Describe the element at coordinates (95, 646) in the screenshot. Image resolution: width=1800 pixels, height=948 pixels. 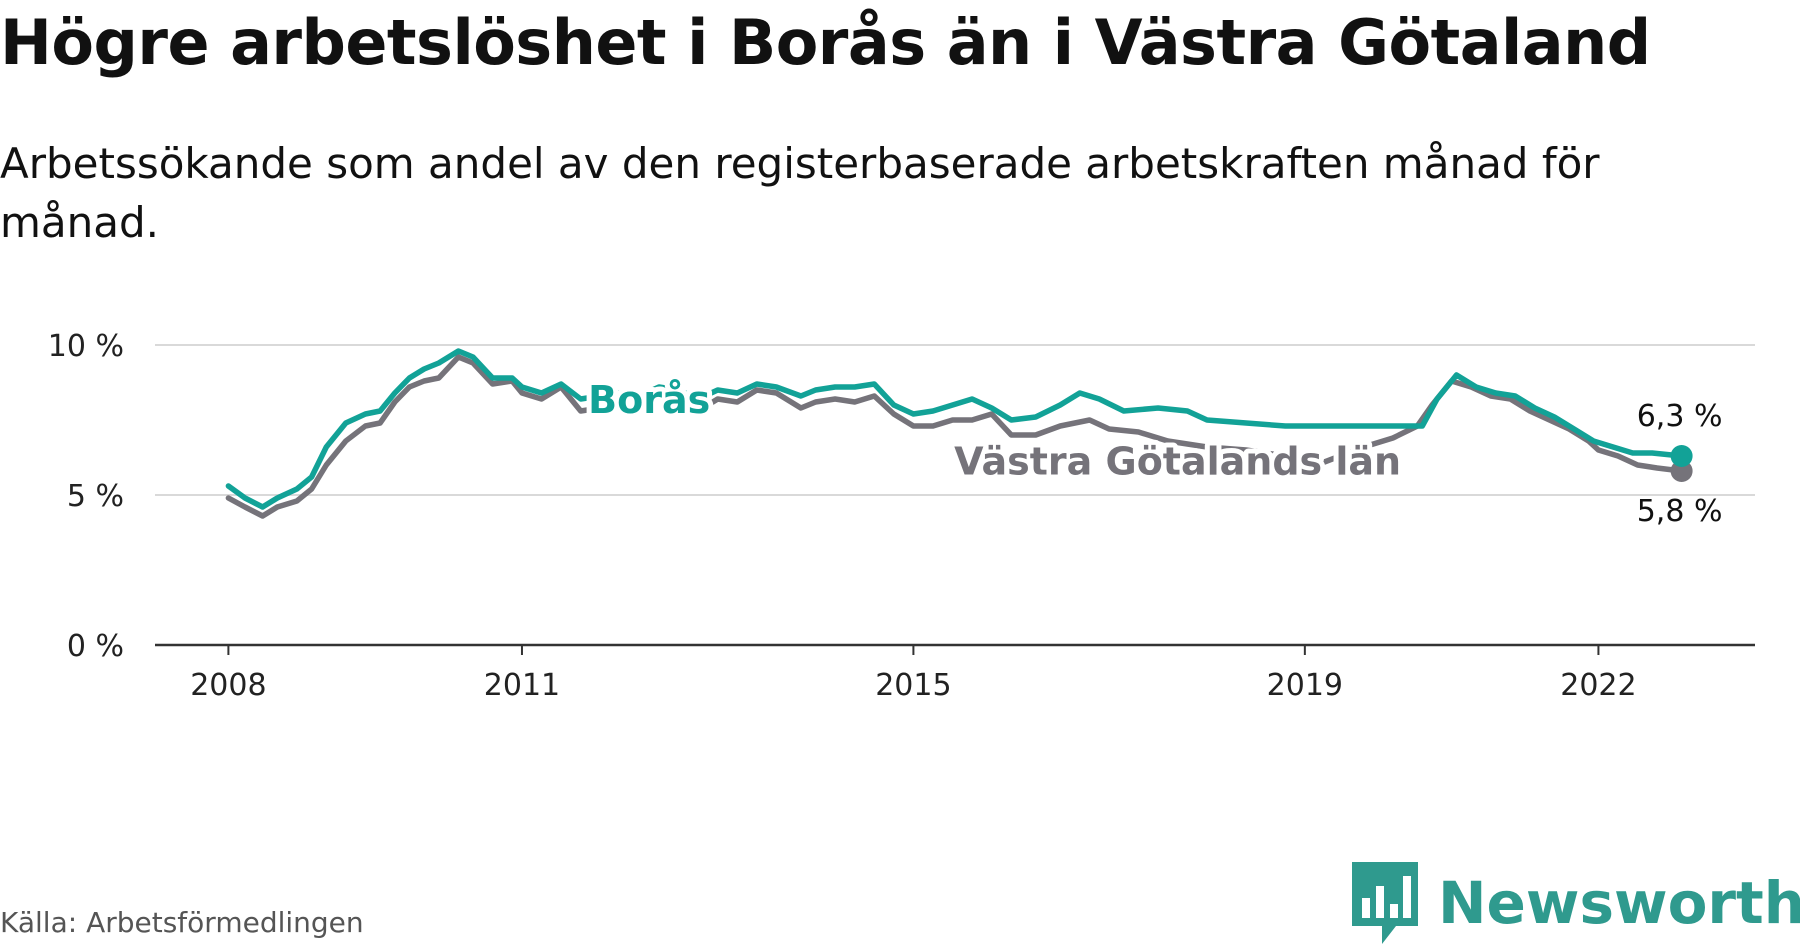
I see `y-tick-label: 0 %` at that location.